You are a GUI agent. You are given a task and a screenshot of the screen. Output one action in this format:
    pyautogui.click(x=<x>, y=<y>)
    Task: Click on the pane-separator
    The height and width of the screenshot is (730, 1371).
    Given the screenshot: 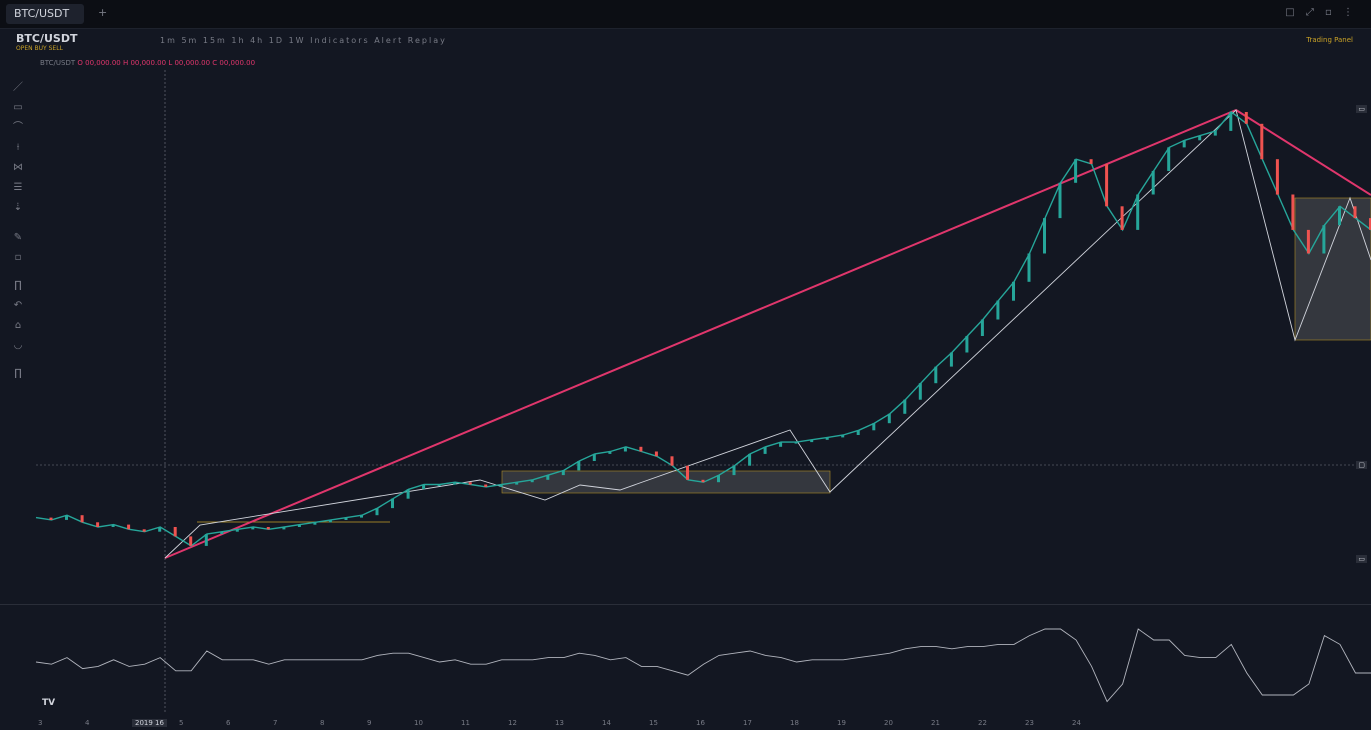 What is the action you would take?
    pyautogui.click(x=685, y=604)
    